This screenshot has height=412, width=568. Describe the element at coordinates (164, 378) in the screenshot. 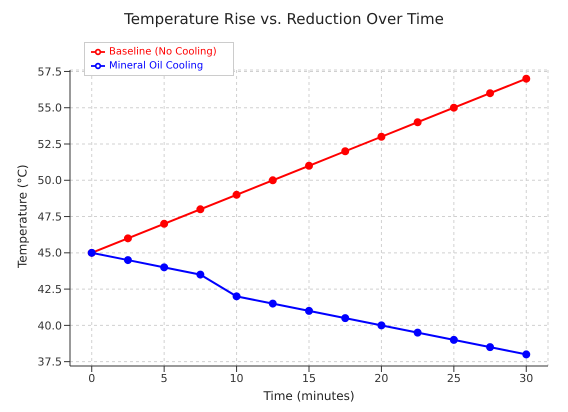

I see `x-tick-label: 5` at that location.